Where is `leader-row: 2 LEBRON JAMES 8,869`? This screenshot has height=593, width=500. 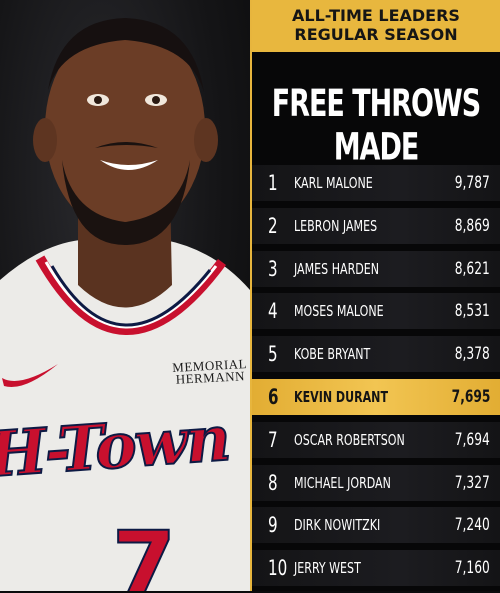
leader-row: 2 LEBRON JAMES 8,869 is located at coordinates (376, 225).